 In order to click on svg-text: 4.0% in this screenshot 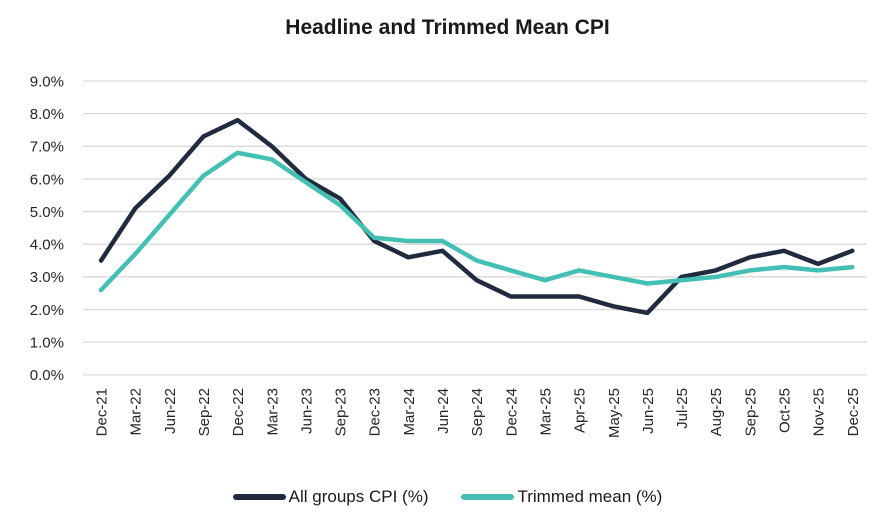, I will do `click(47, 245)`.